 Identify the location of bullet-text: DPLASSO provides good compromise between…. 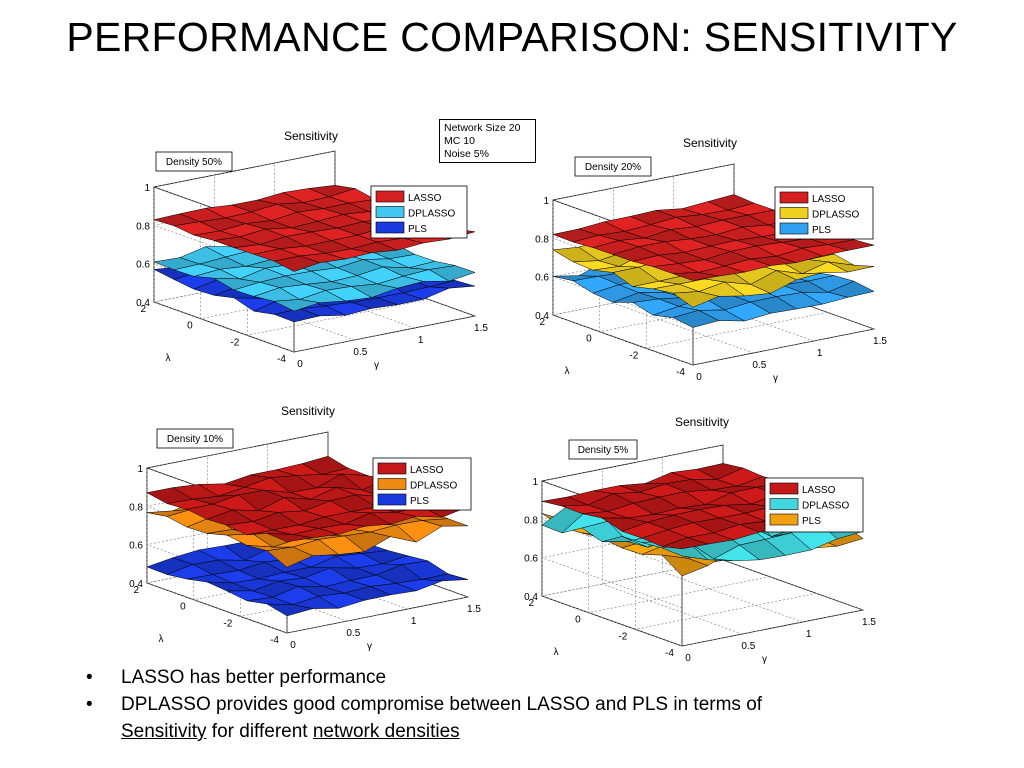
(442, 704).